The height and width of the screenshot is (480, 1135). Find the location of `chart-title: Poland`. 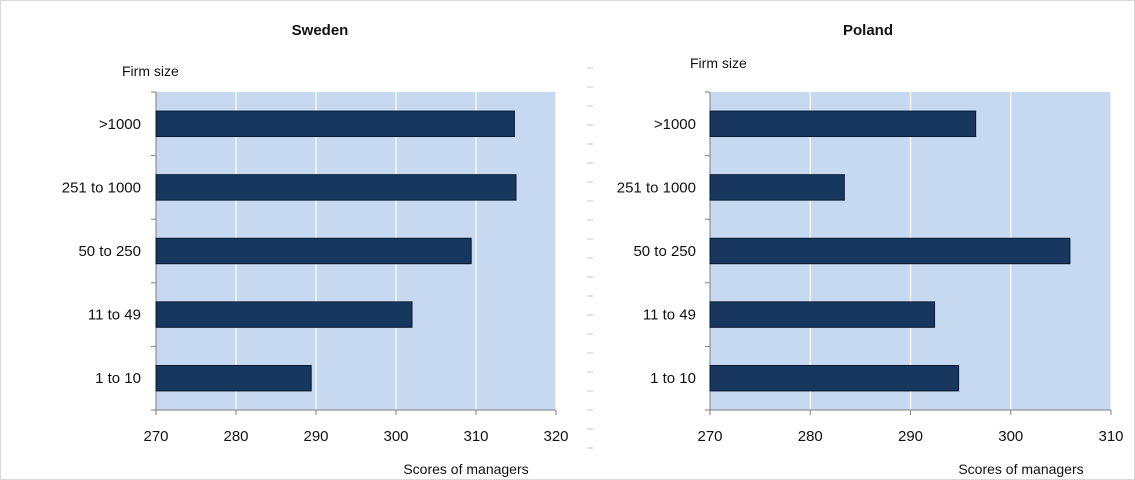

chart-title: Poland is located at coordinates (868, 30).